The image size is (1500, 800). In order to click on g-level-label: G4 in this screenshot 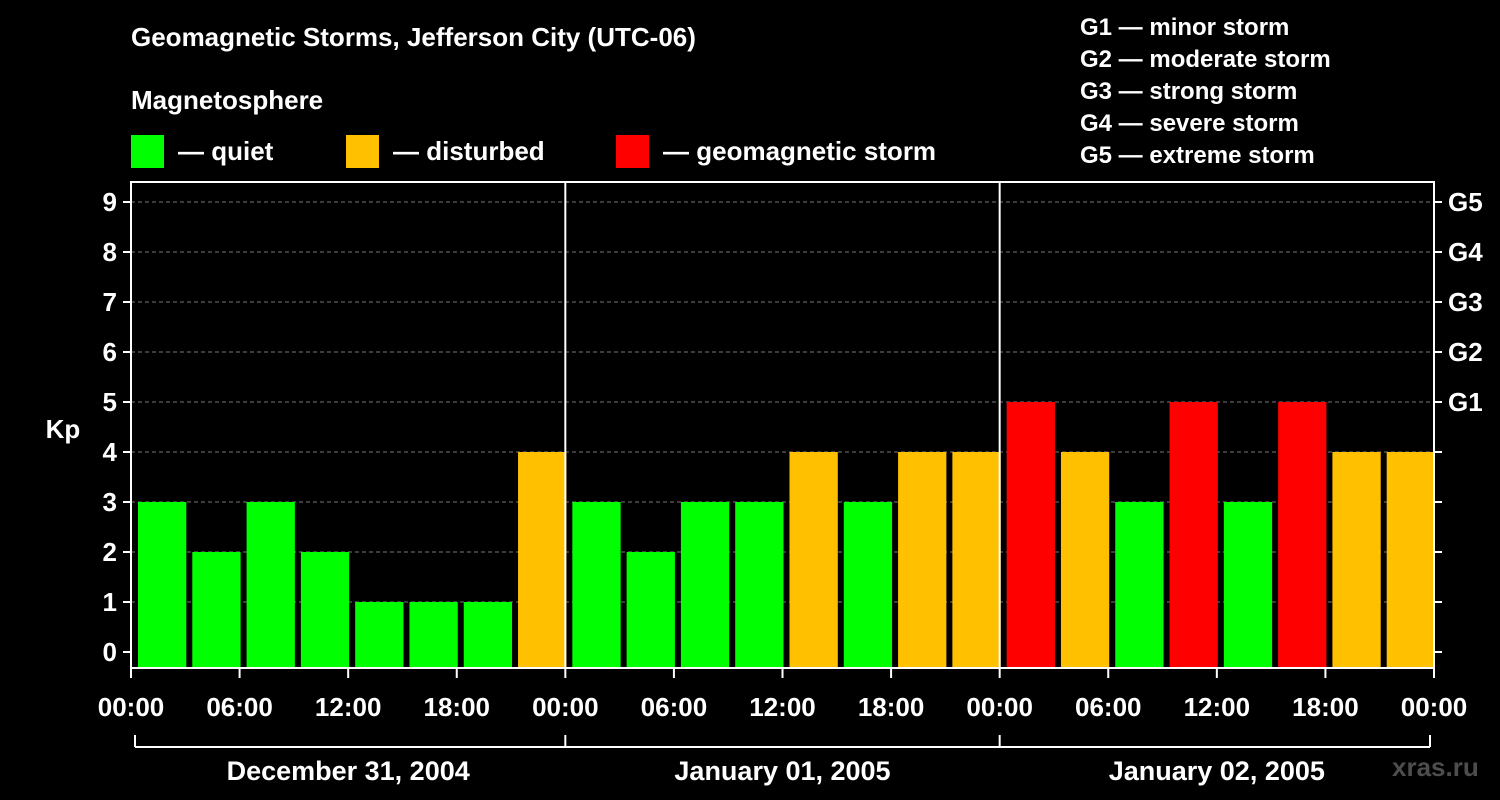, I will do `click(1465, 252)`.